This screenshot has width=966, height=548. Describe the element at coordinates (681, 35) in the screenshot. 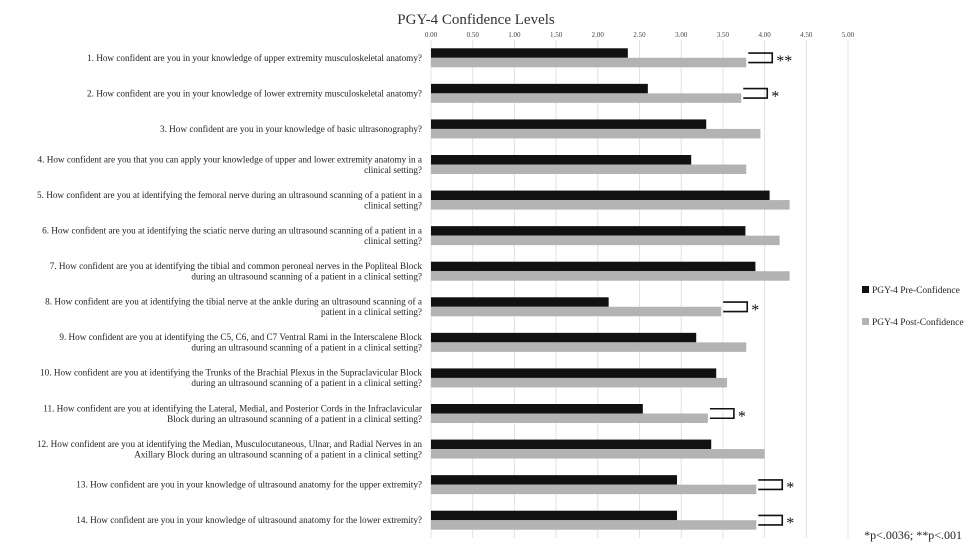

I see `x-tick-label: 3.00` at that location.